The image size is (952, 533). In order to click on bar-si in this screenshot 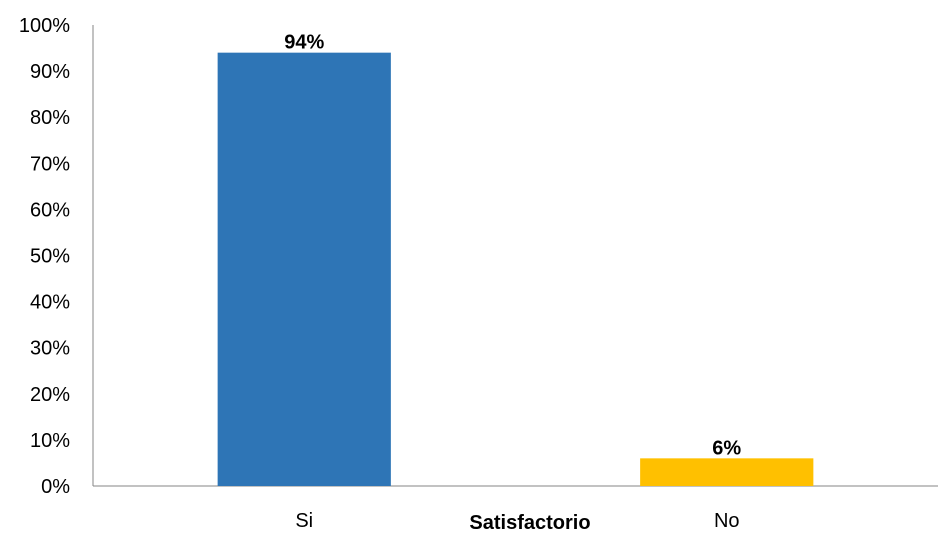, I will do `click(304, 269)`.